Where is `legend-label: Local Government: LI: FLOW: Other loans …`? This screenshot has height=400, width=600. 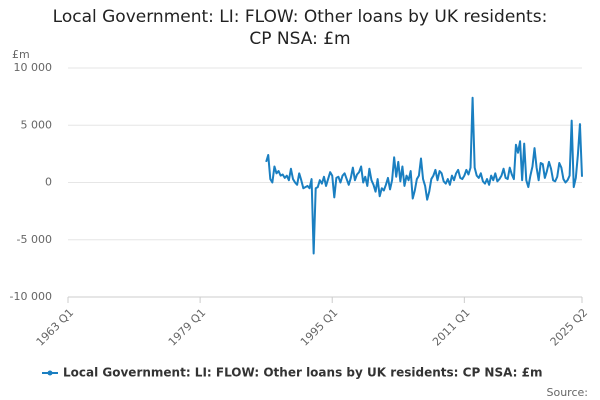
legend-label: Local Government: LI: FLOW: Other loans … is located at coordinates (302, 373).